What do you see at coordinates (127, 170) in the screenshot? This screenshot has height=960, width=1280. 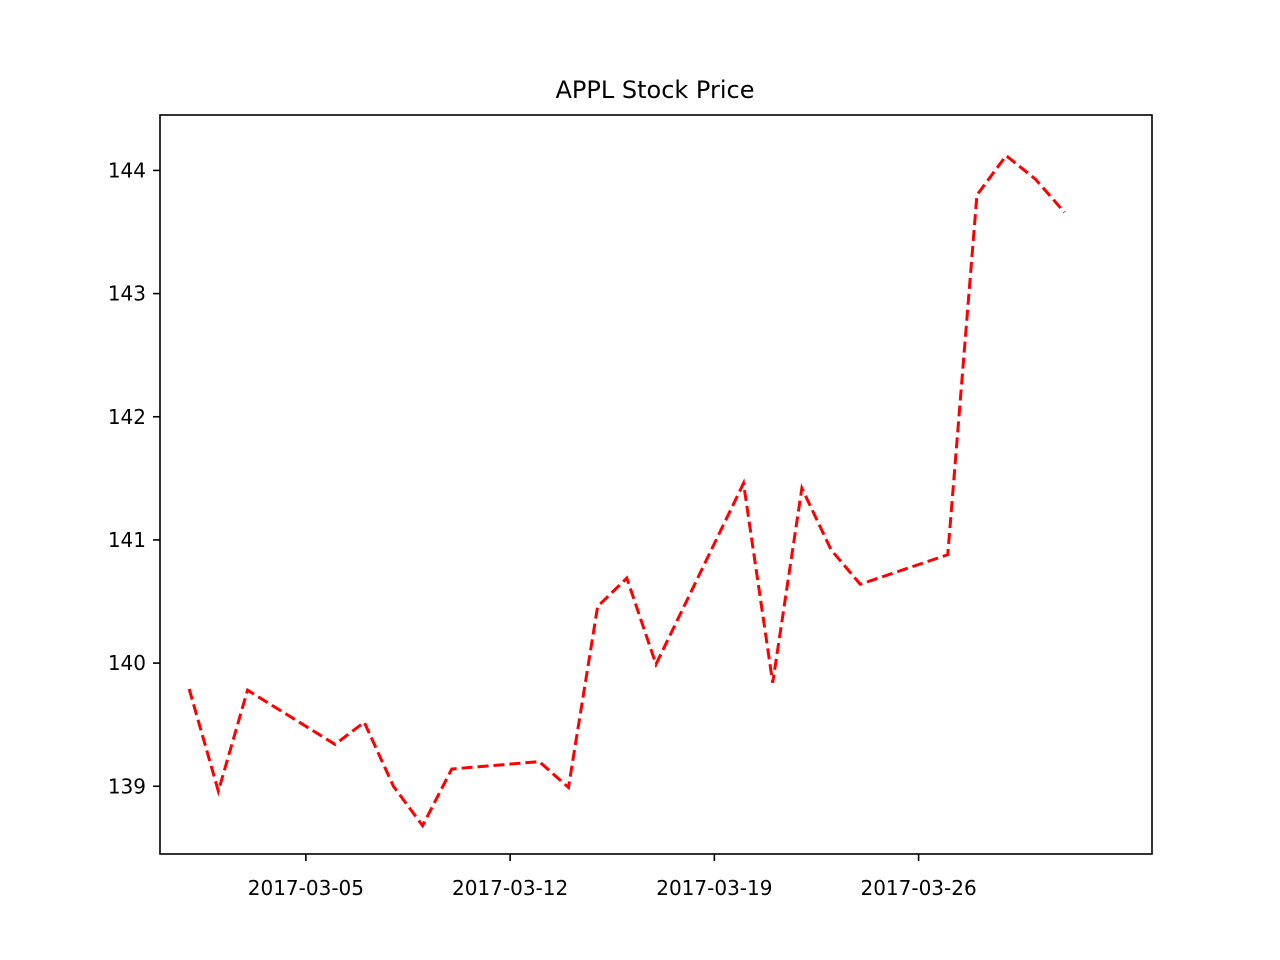 I see `y-tick-label-5: 144` at bounding box center [127, 170].